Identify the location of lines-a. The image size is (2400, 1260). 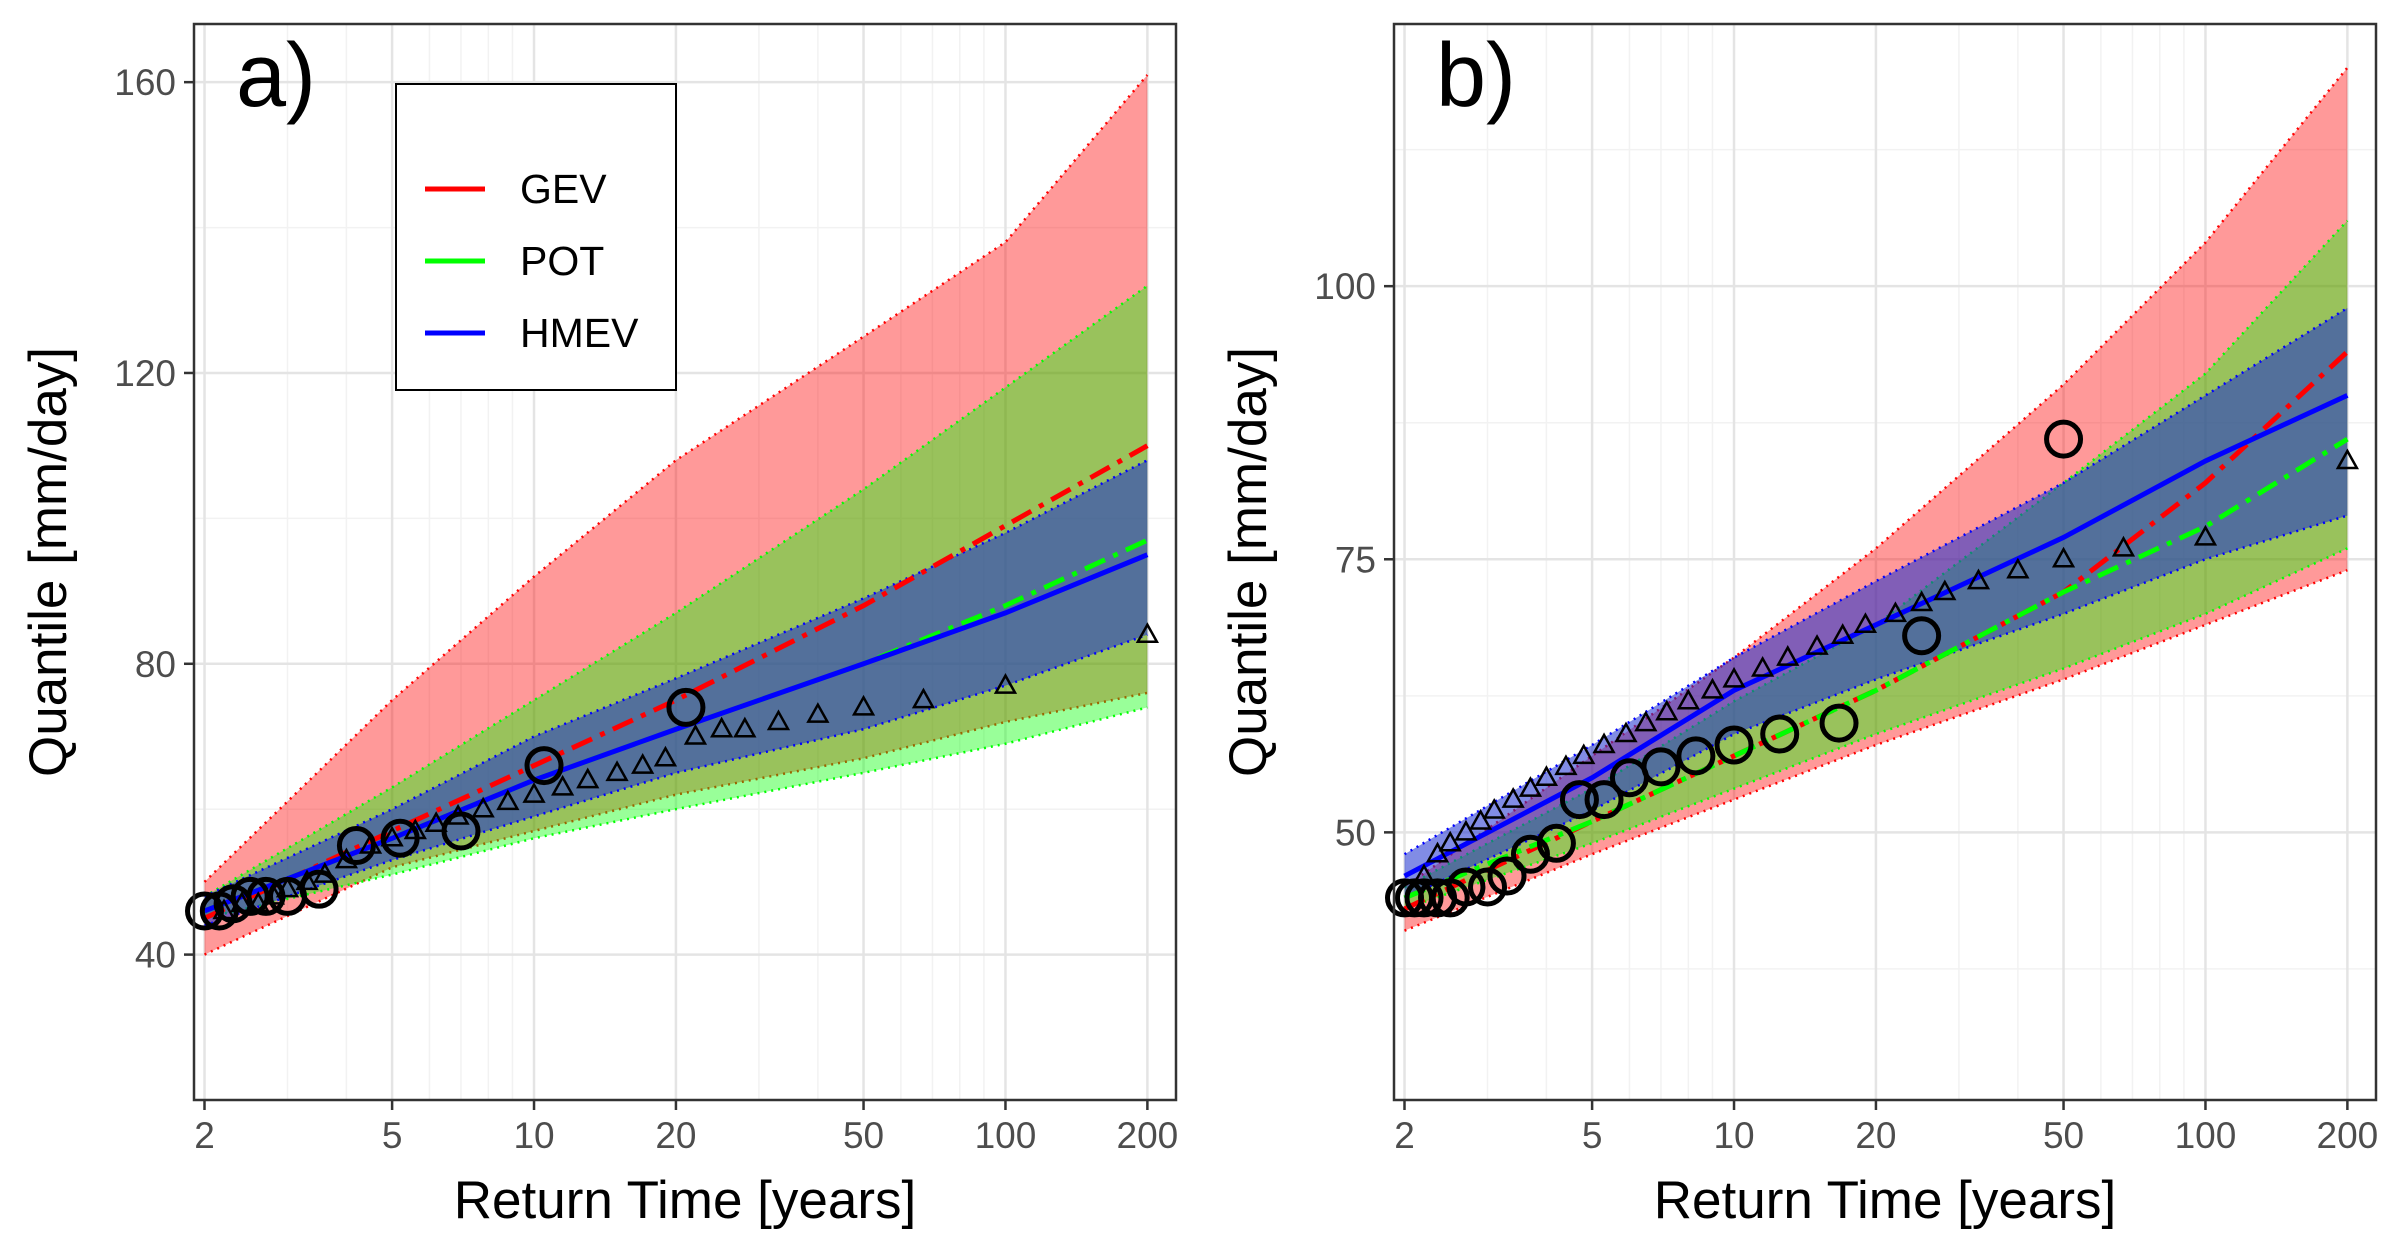
(676, 682).